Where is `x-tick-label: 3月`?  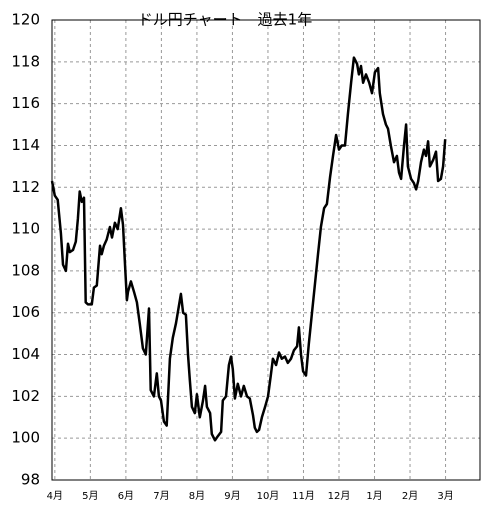 x-tick-label: 3月 is located at coordinates (445, 496).